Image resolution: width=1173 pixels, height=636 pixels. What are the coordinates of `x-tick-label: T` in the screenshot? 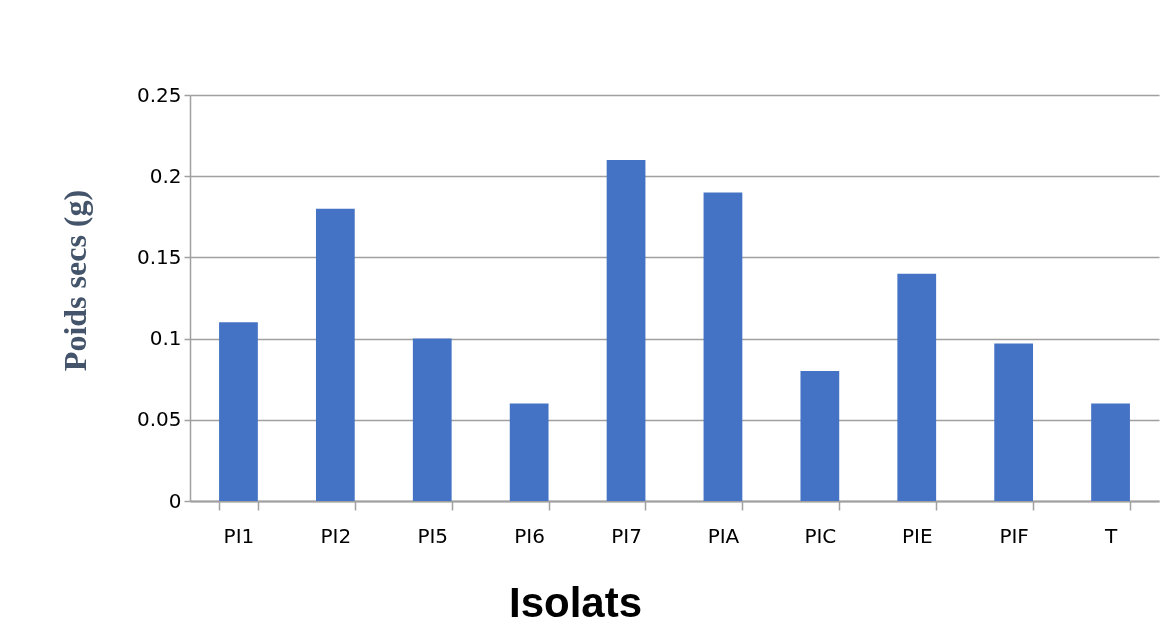 It's located at (1110, 535).